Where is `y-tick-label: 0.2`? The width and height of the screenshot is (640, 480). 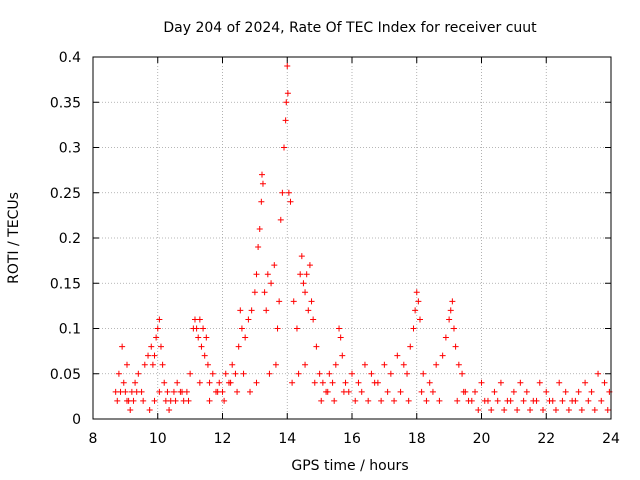 y-tick-label: 0.2 is located at coordinates (70, 239).